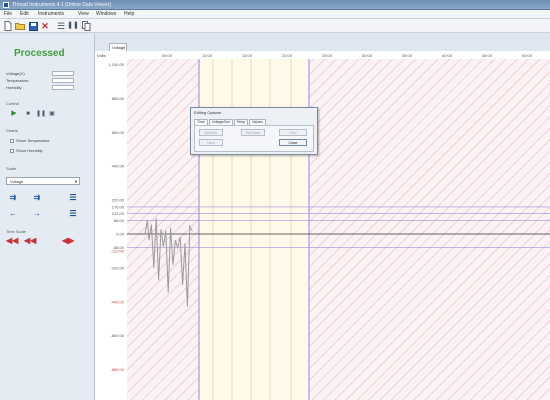 This screenshot has width=550, height=400. I want to click on copy-icon, so click(86, 26).